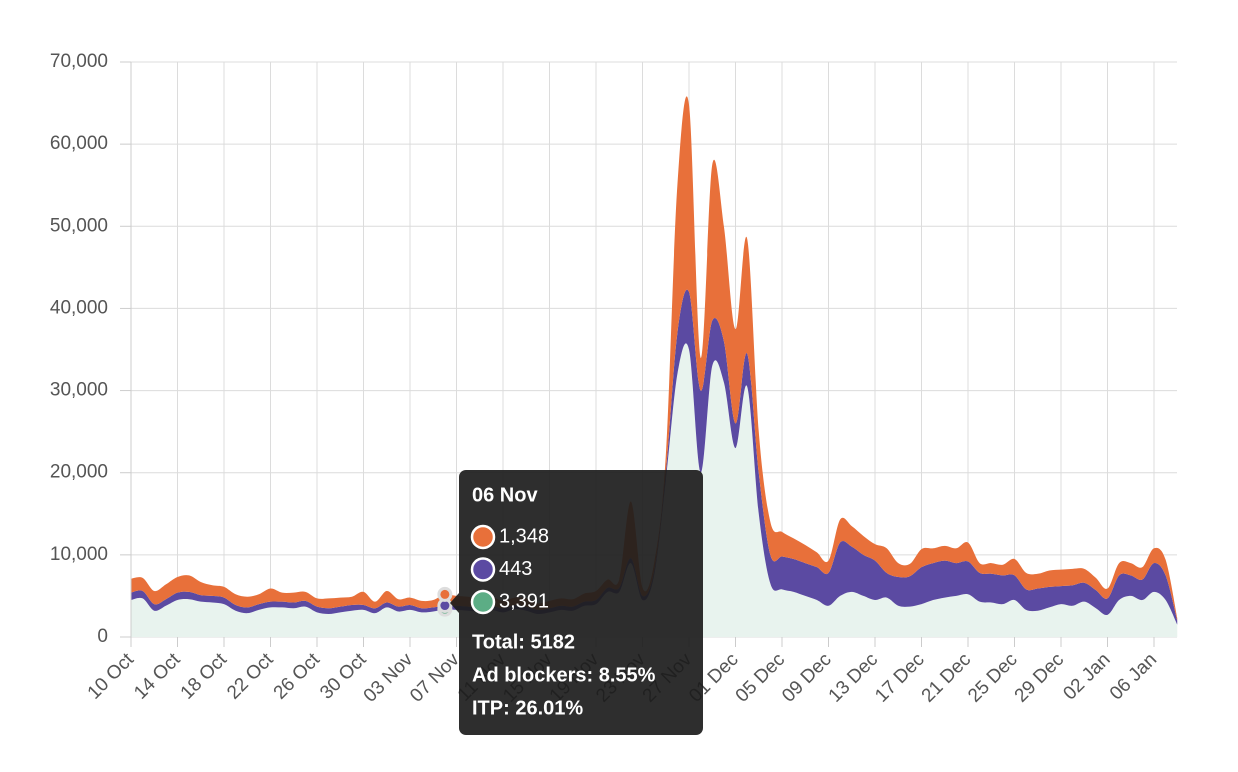 This screenshot has width=1238, height=772. I want to click on tooltip-itp: ITP: 26.01%, so click(527, 708).